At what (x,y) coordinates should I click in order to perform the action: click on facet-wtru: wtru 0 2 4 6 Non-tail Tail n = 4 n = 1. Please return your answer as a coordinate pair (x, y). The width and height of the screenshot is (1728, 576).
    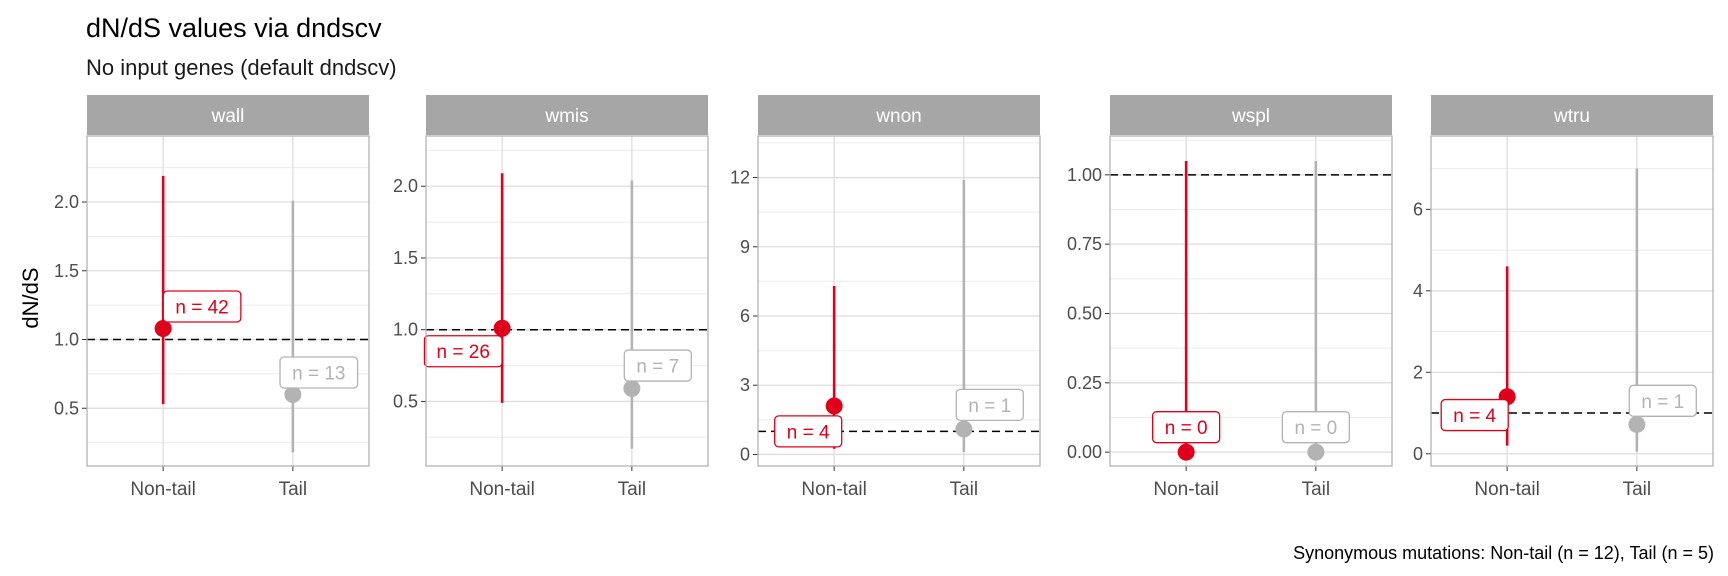
    Looking at the image, I should click on (1563, 297).